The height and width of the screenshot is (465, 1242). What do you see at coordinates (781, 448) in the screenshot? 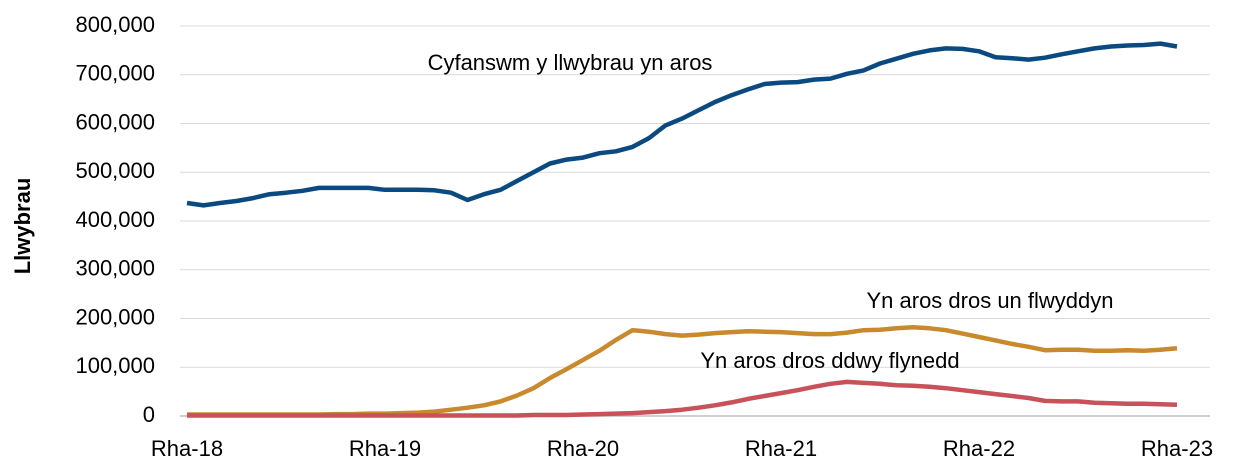
I see `x-tick-label: Rha-21` at bounding box center [781, 448].